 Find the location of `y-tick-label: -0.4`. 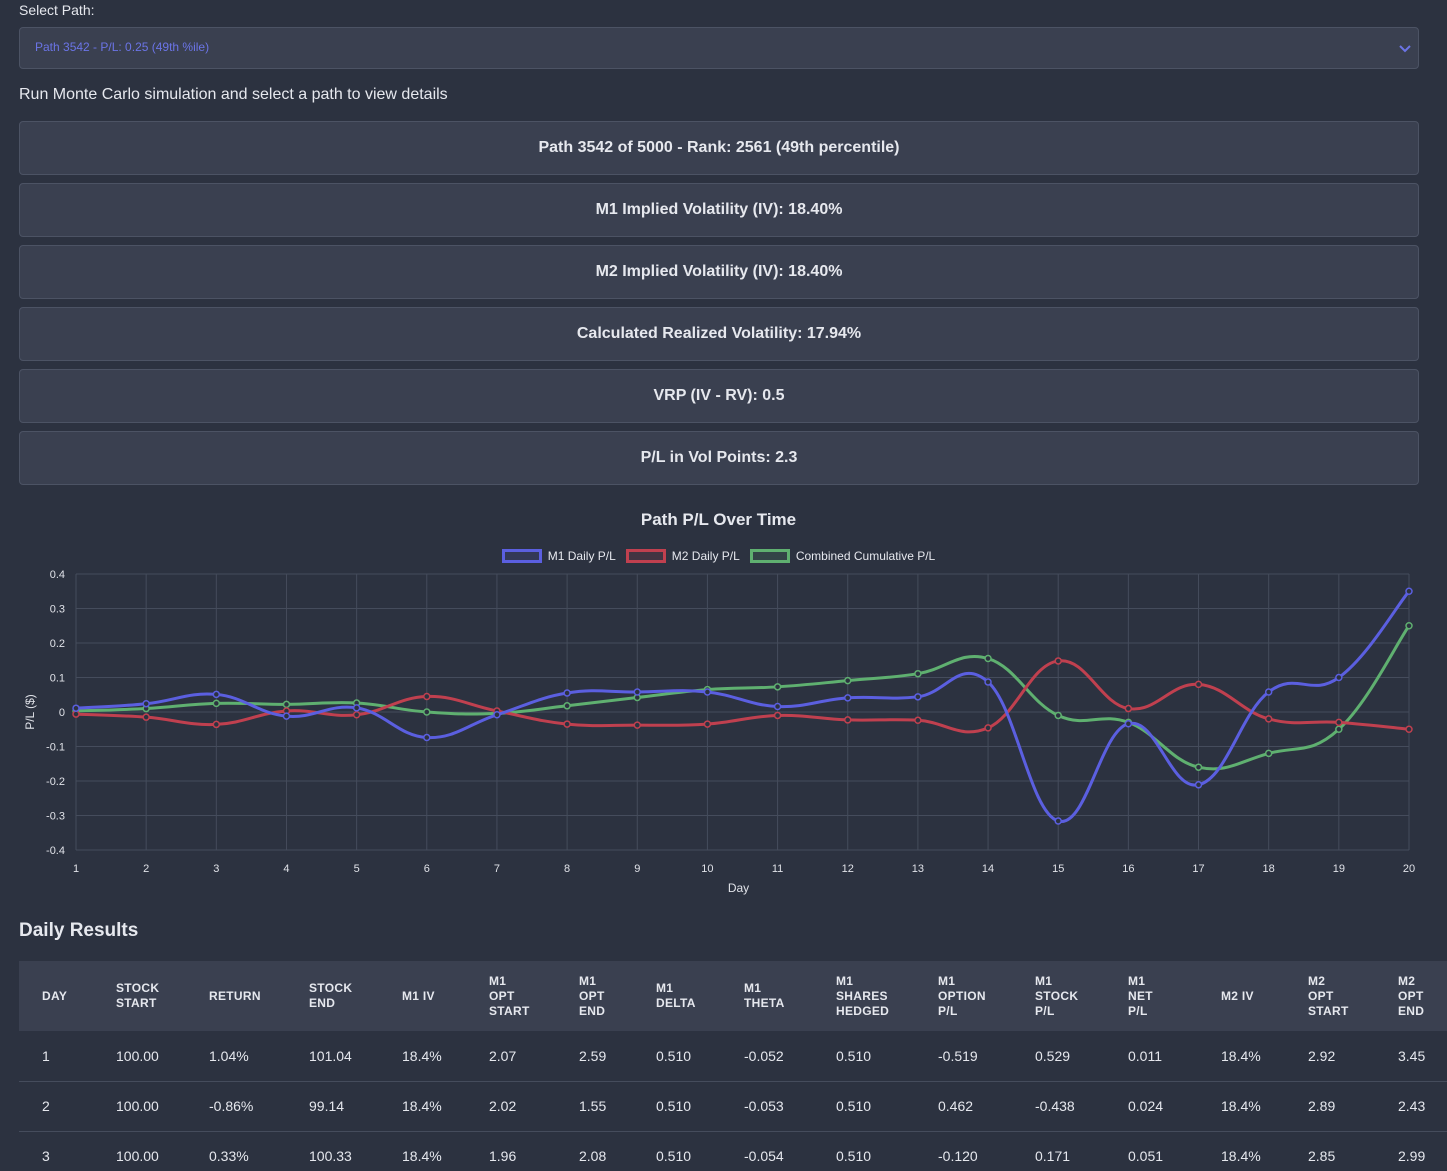

y-tick-label: -0.4 is located at coordinates (55, 851).